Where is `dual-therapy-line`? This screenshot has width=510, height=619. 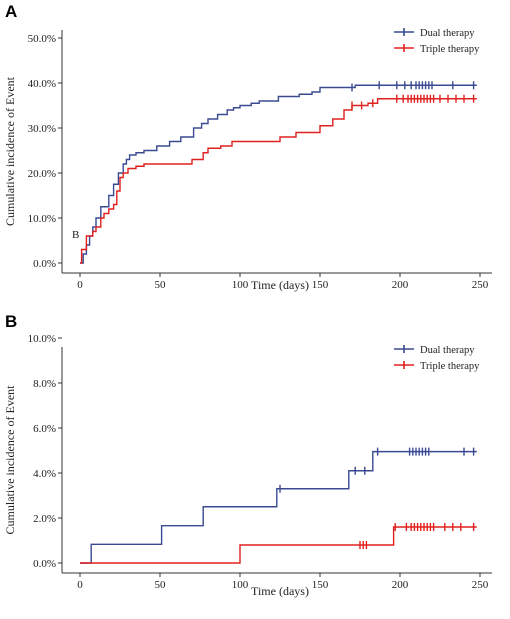
dual-therapy-line is located at coordinates (278, 507).